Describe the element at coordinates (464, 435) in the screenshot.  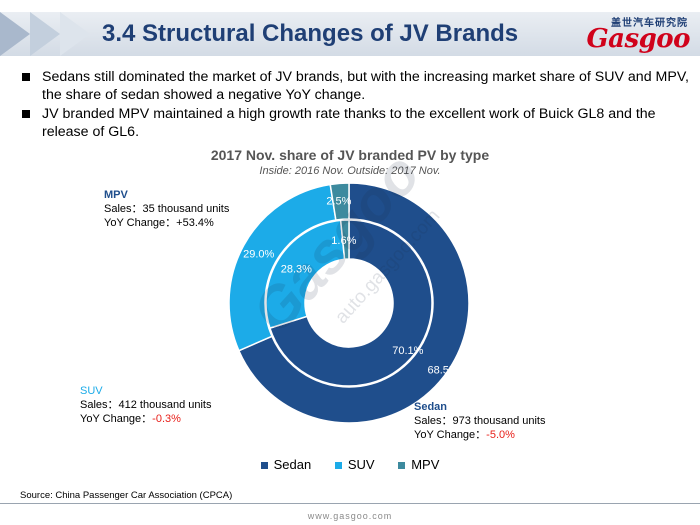
I see `sedan-yoy: YoY Change：-5.0%` at that location.